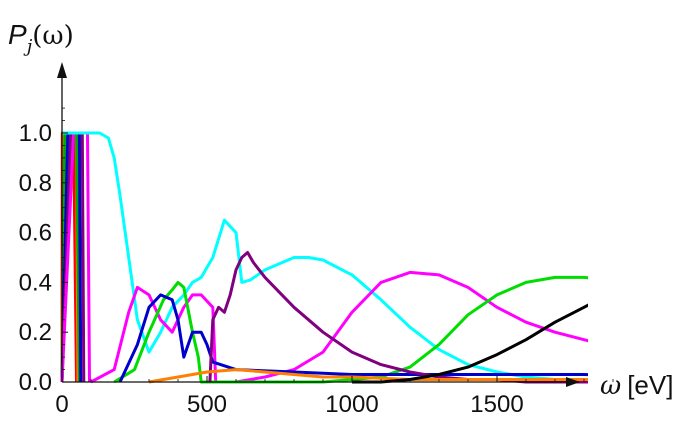 The width and height of the screenshot is (699, 421). I want to click on y-tick-label: 1.0, so click(35, 133).